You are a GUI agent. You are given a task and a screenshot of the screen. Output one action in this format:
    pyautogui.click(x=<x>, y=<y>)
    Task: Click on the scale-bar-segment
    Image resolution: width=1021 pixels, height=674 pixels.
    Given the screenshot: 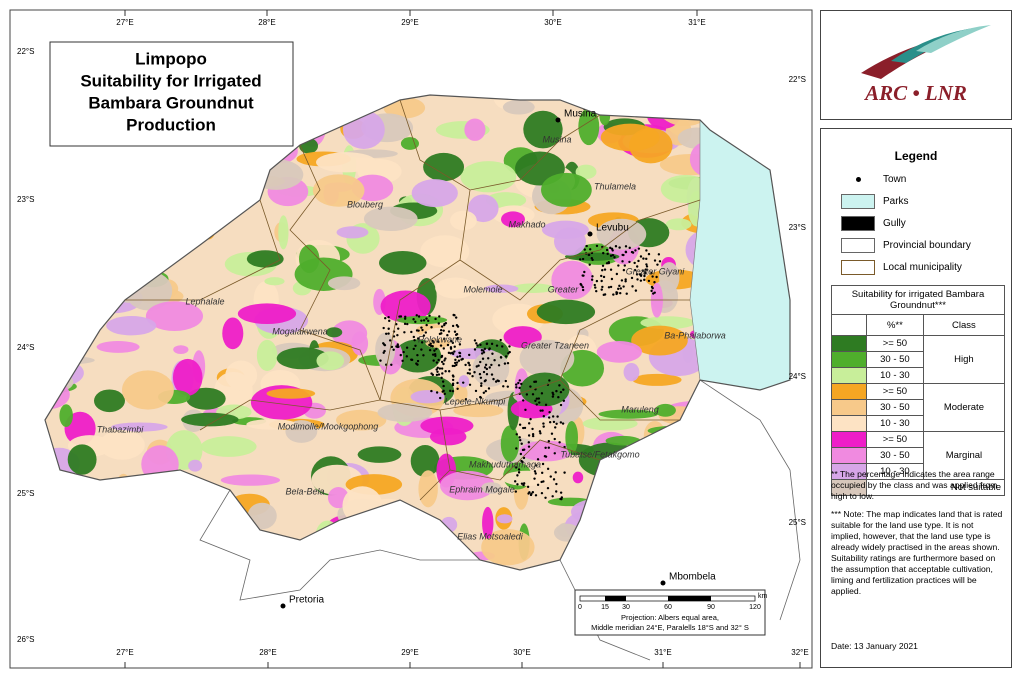 What is the action you would take?
    pyautogui.click(x=689, y=598)
    